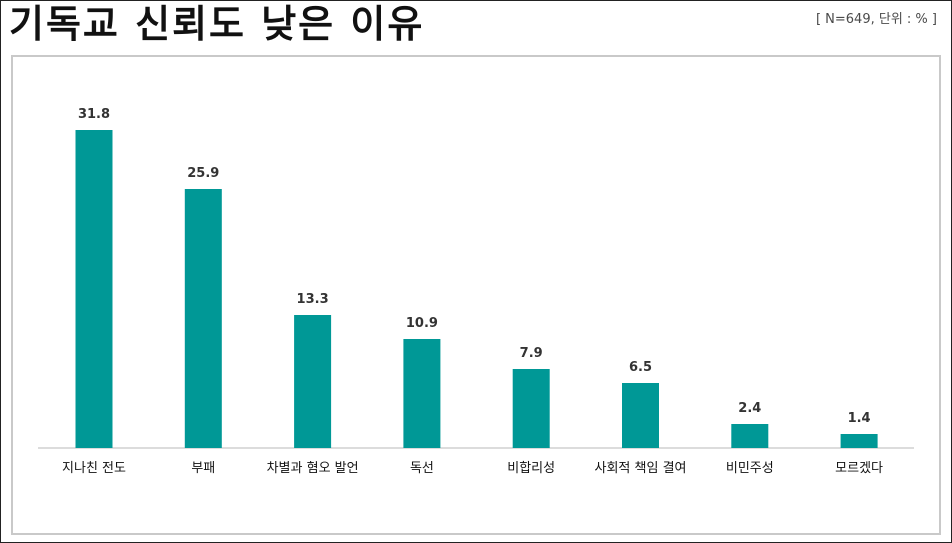 The image size is (952, 543). Describe the element at coordinates (641, 468) in the screenshot. I see `category-label-6: 사회적 책임 결여` at that location.